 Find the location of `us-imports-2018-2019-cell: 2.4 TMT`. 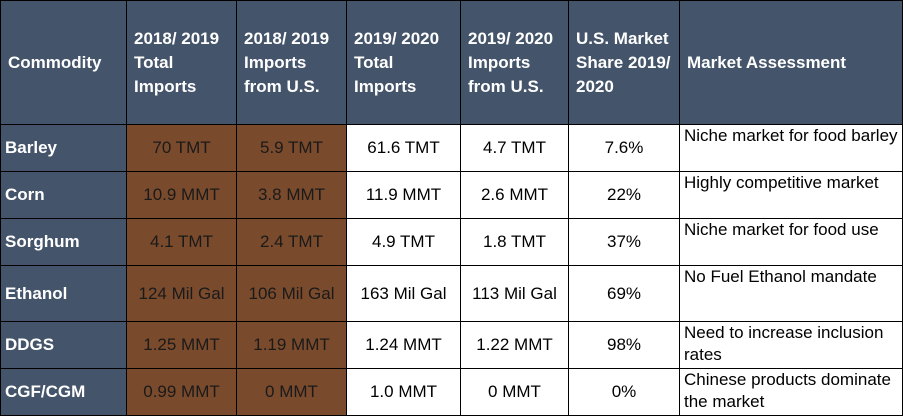

us-imports-2018-2019-cell: 2.4 TMT is located at coordinates (291, 242).